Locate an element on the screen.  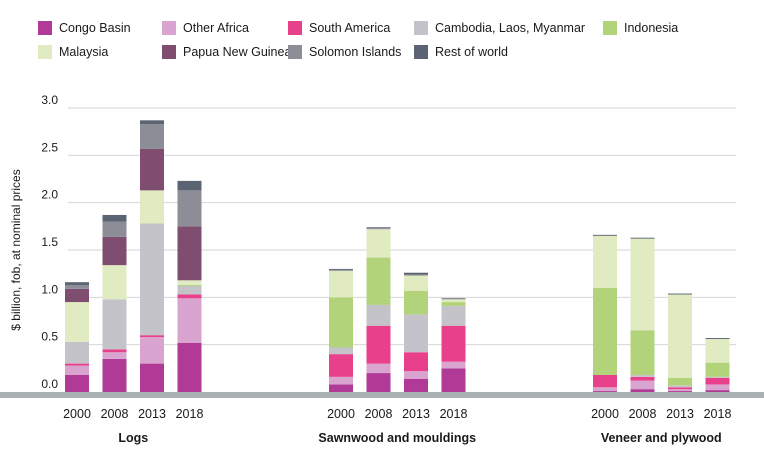
legend-label: Malaysia is located at coordinates (84, 52).